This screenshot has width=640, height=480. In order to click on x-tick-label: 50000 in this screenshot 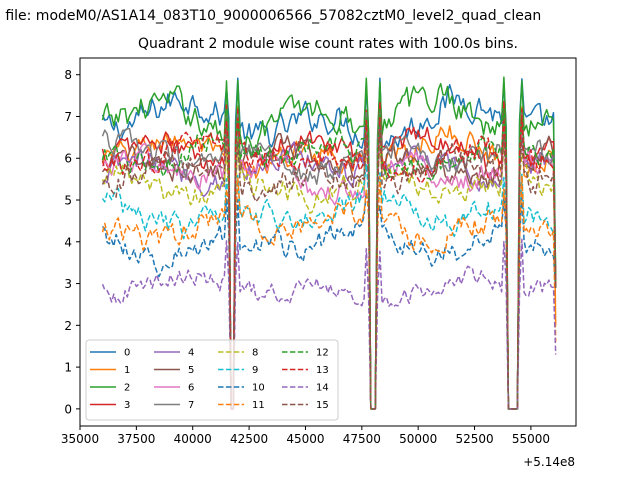, I will do `click(418, 439)`.